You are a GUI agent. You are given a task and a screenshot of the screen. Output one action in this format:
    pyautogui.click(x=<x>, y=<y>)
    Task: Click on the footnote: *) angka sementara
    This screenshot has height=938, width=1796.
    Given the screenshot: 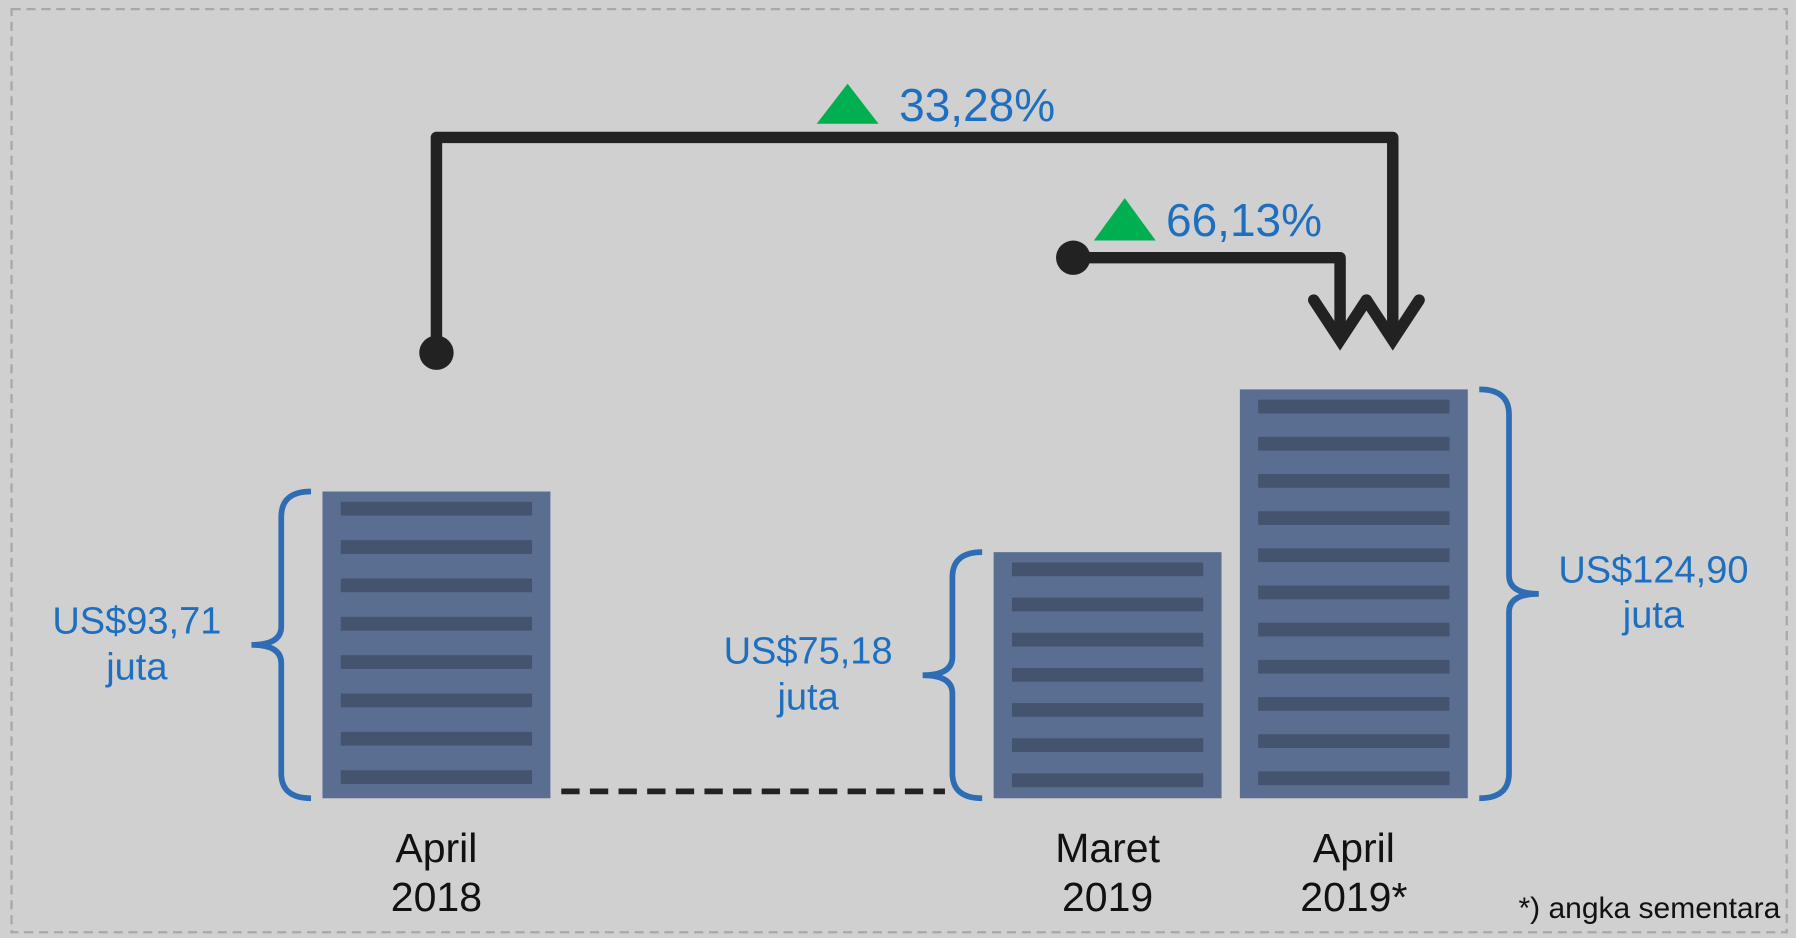 What is the action you would take?
    pyautogui.click(x=1649, y=909)
    